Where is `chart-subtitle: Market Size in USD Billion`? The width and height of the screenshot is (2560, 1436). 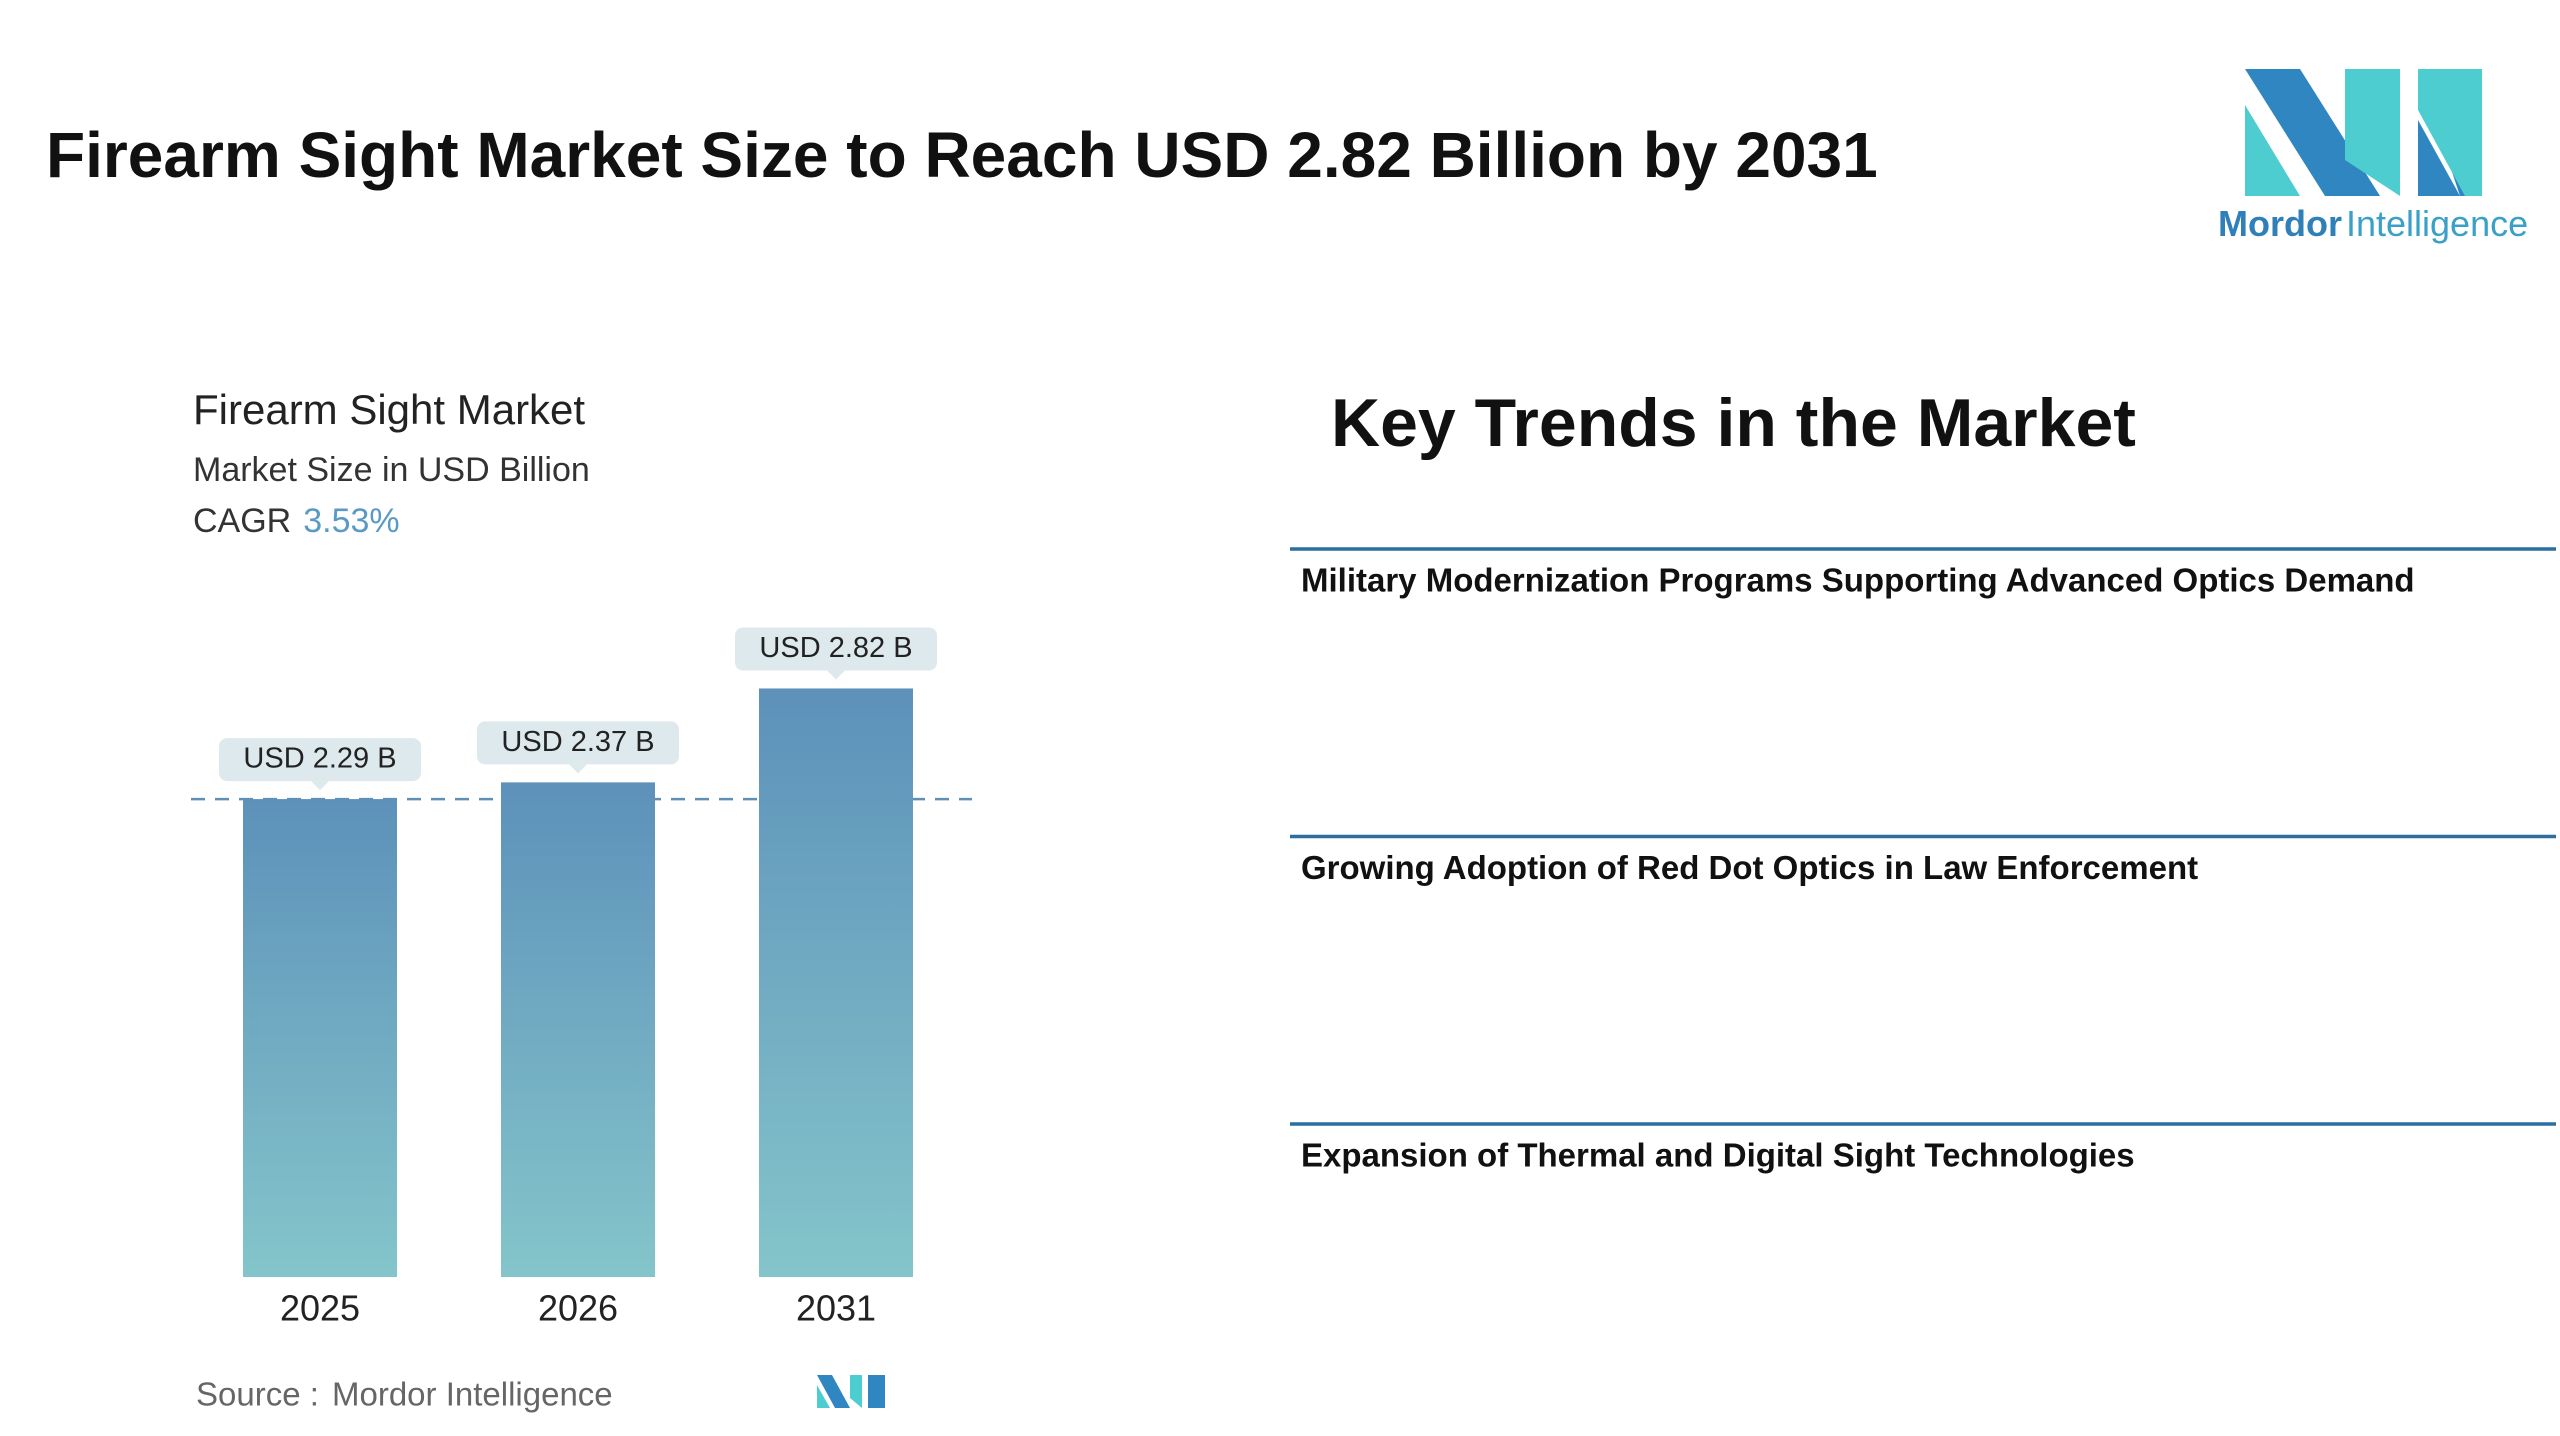
chart-subtitle: Market Size in USD Billion is located at coordinates (391, 470).